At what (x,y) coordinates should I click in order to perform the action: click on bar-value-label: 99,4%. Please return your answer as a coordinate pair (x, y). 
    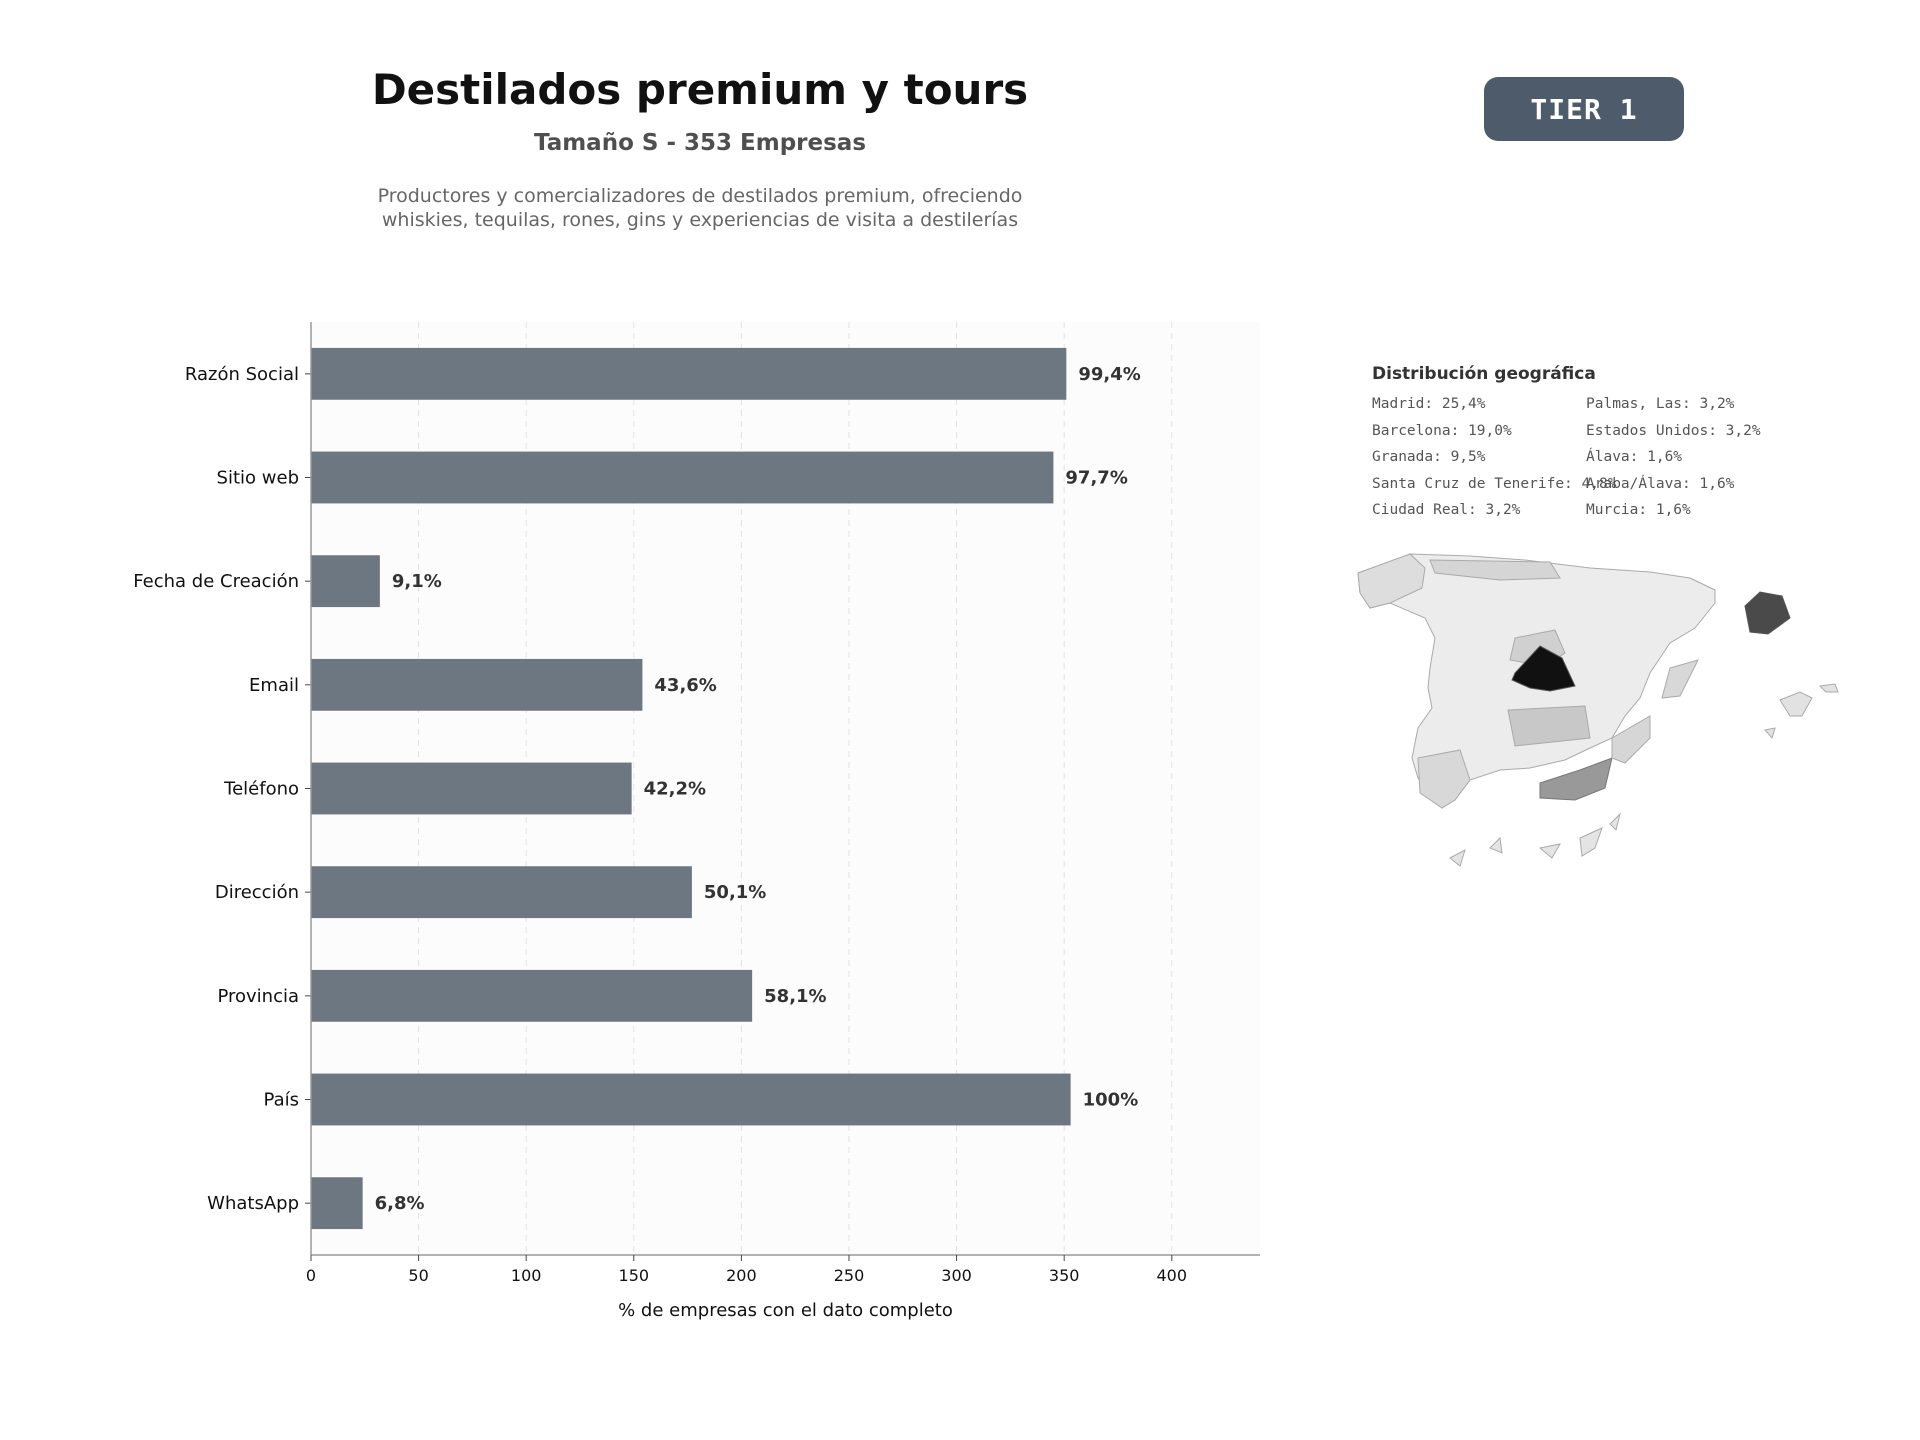
    Looking at the image, I should click on (1109, 374).